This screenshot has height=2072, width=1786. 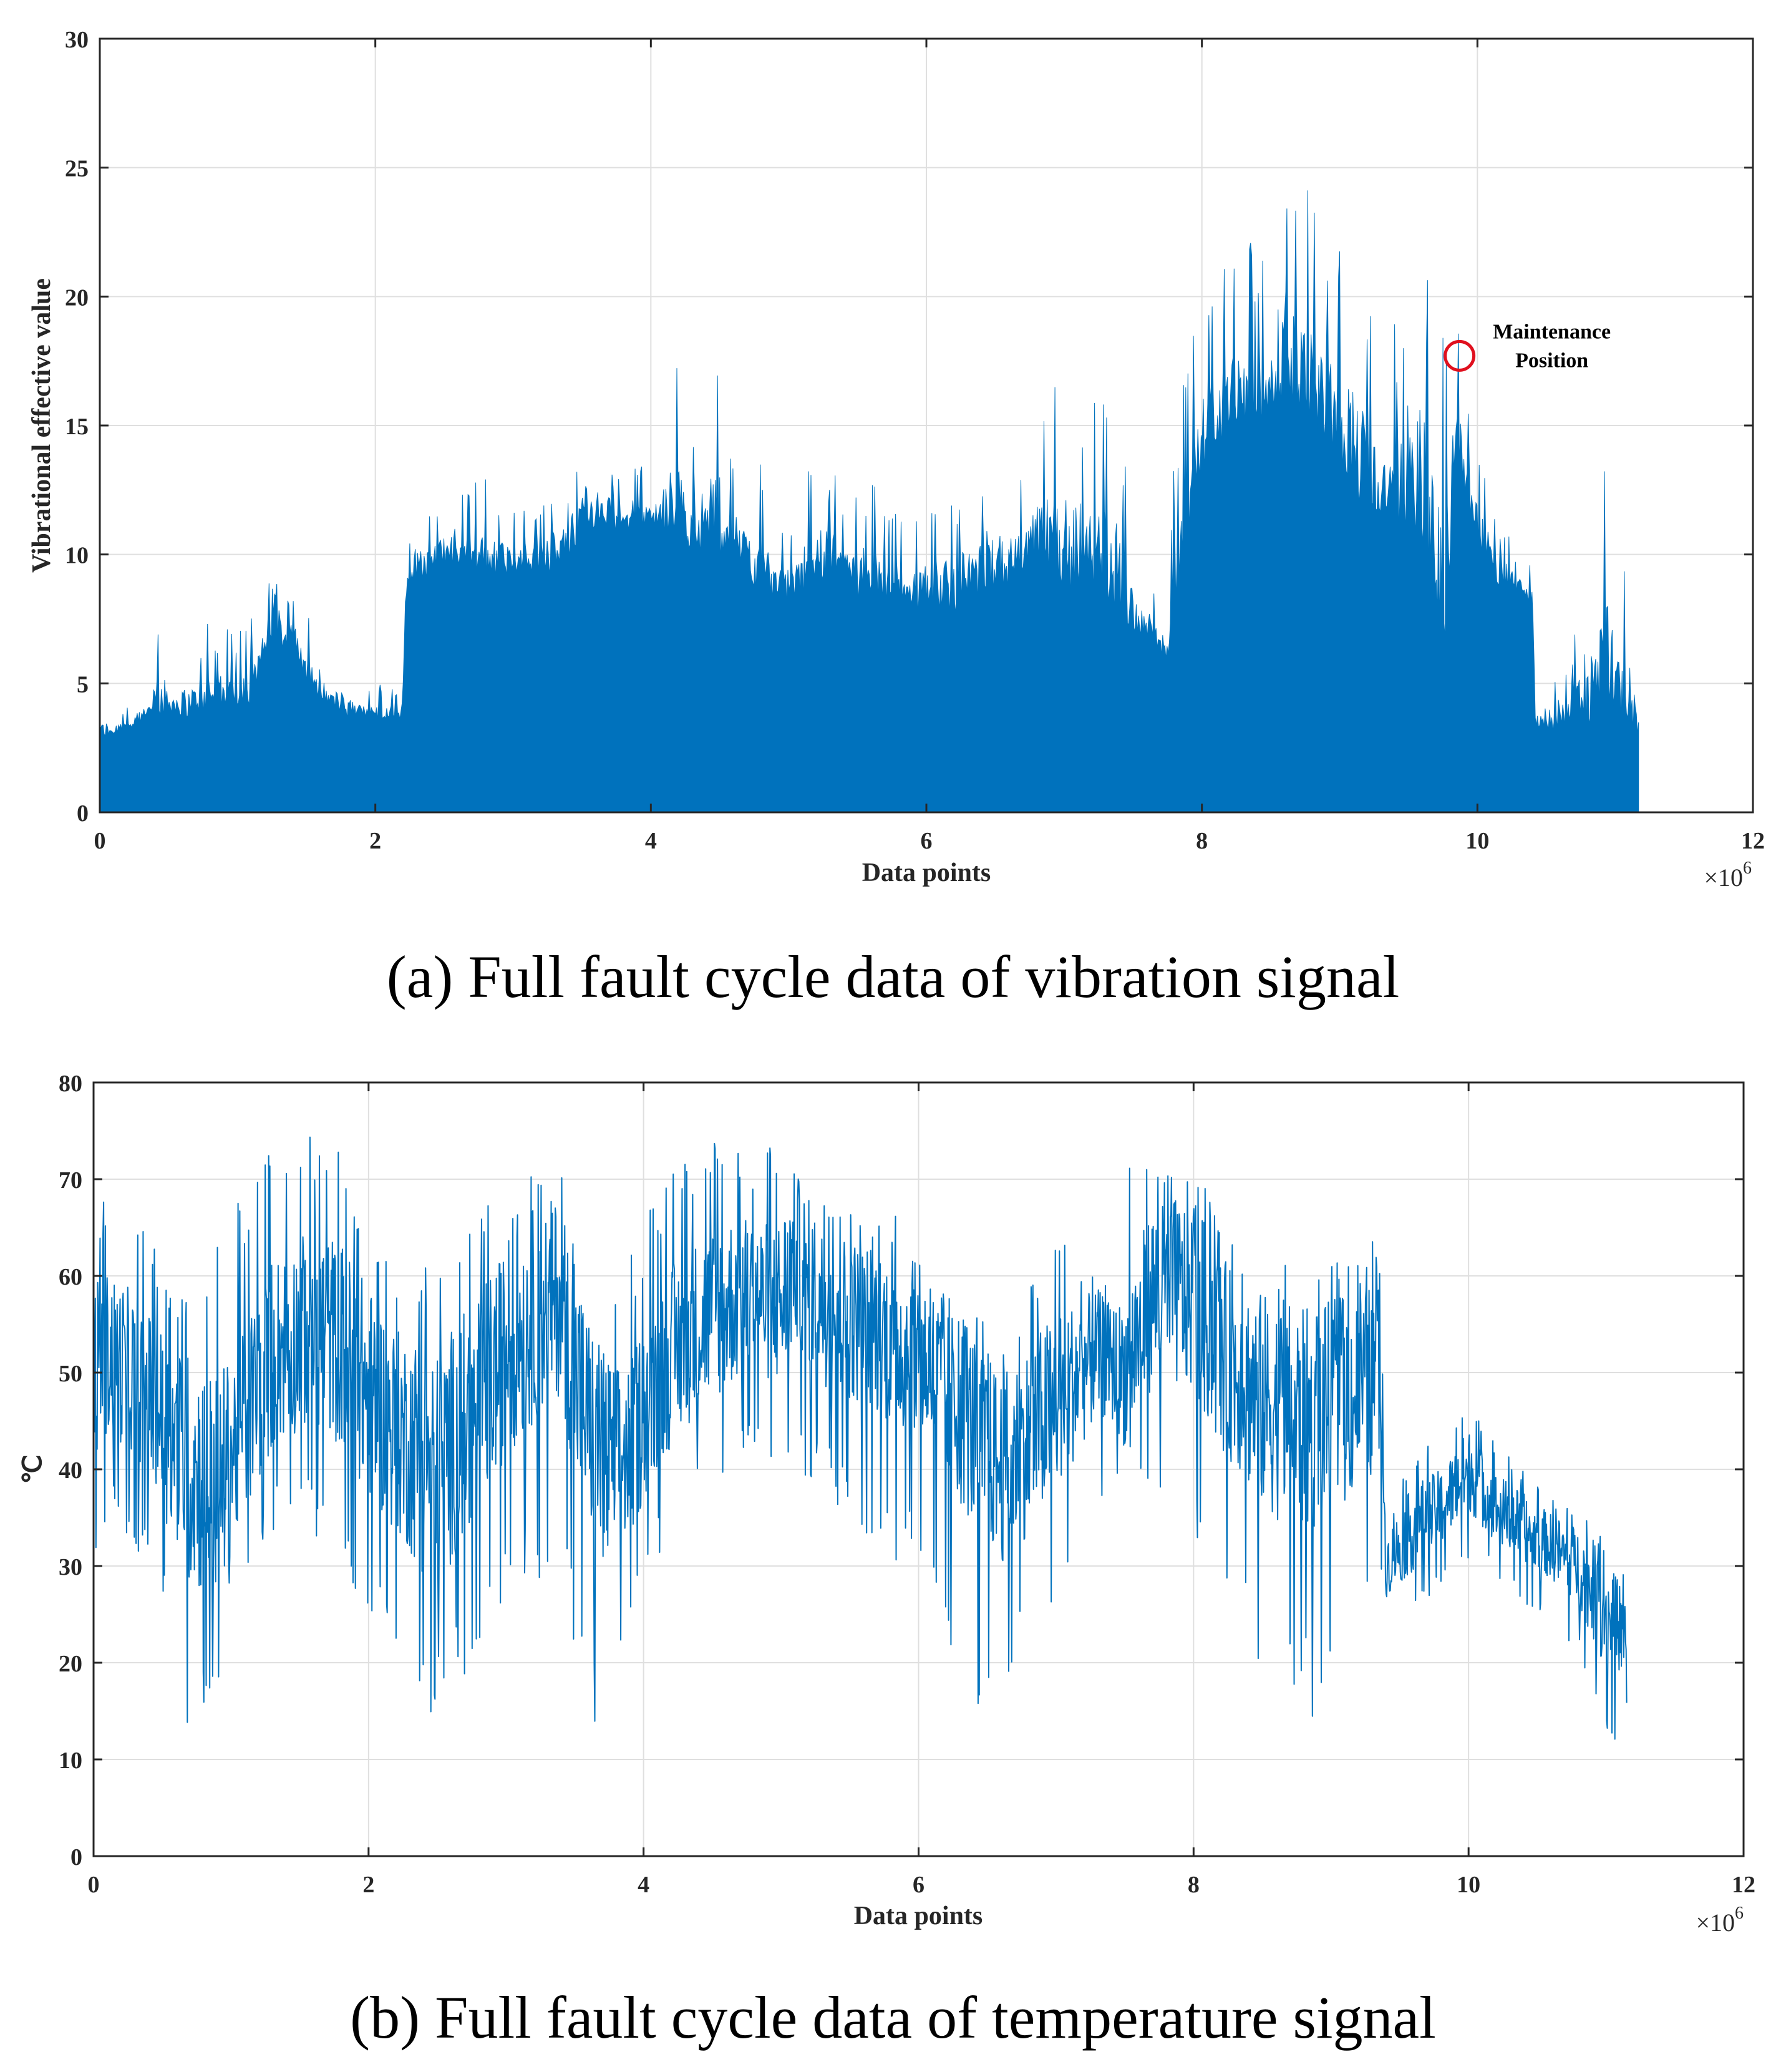 I want to click on maintenance-marker, so click(x=1460, y=355).